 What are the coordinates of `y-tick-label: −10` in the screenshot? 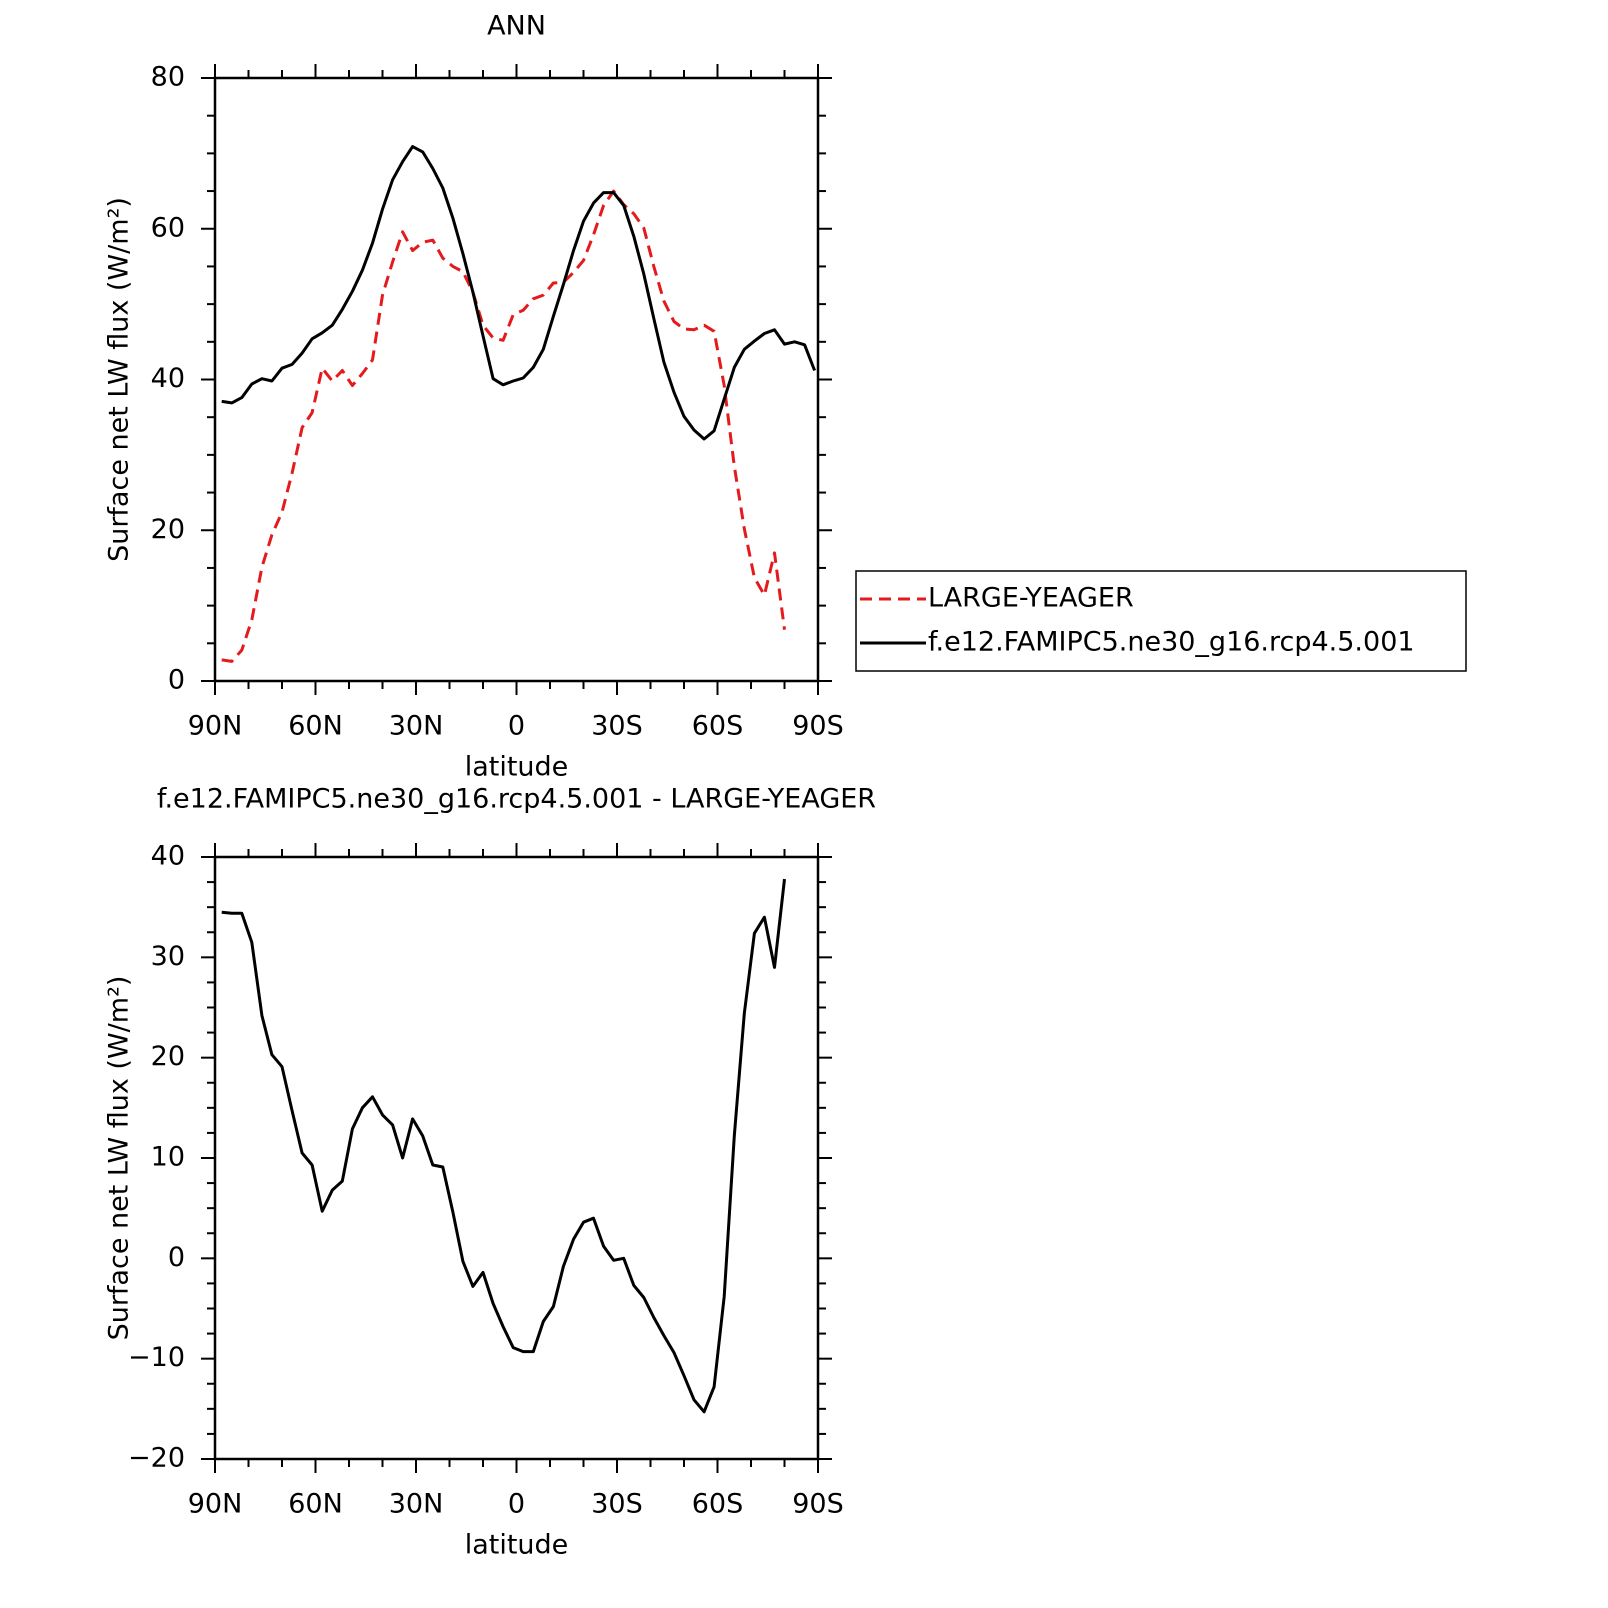 It's located at (156, 1357).